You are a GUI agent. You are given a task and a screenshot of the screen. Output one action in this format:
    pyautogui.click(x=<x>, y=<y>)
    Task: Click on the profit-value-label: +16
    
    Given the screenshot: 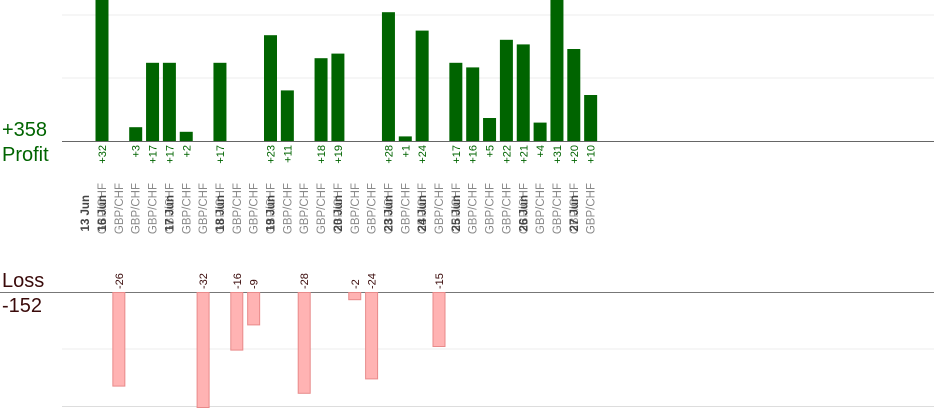 What is the action you would take?
    pyautogui.click(x=474, y=154)
    